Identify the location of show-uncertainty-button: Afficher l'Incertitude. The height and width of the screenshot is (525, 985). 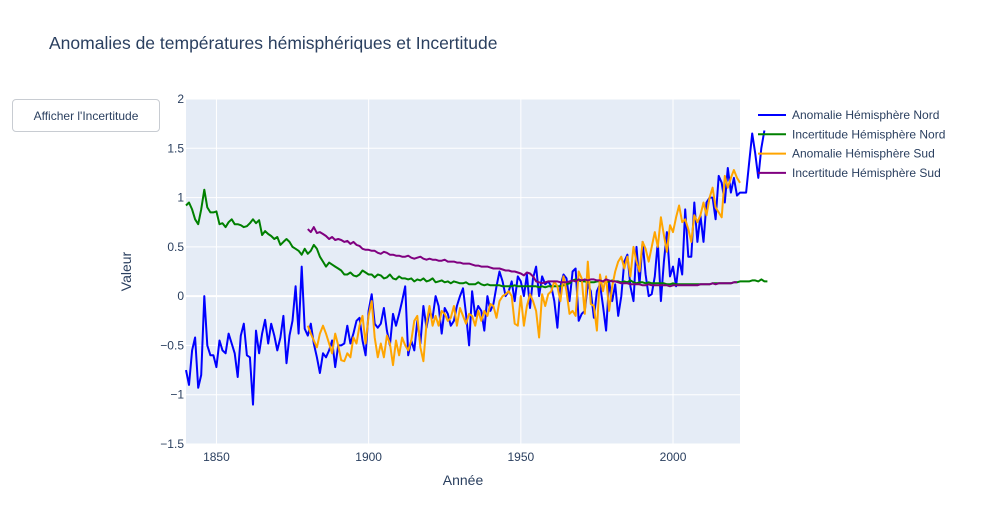
(86, 115).